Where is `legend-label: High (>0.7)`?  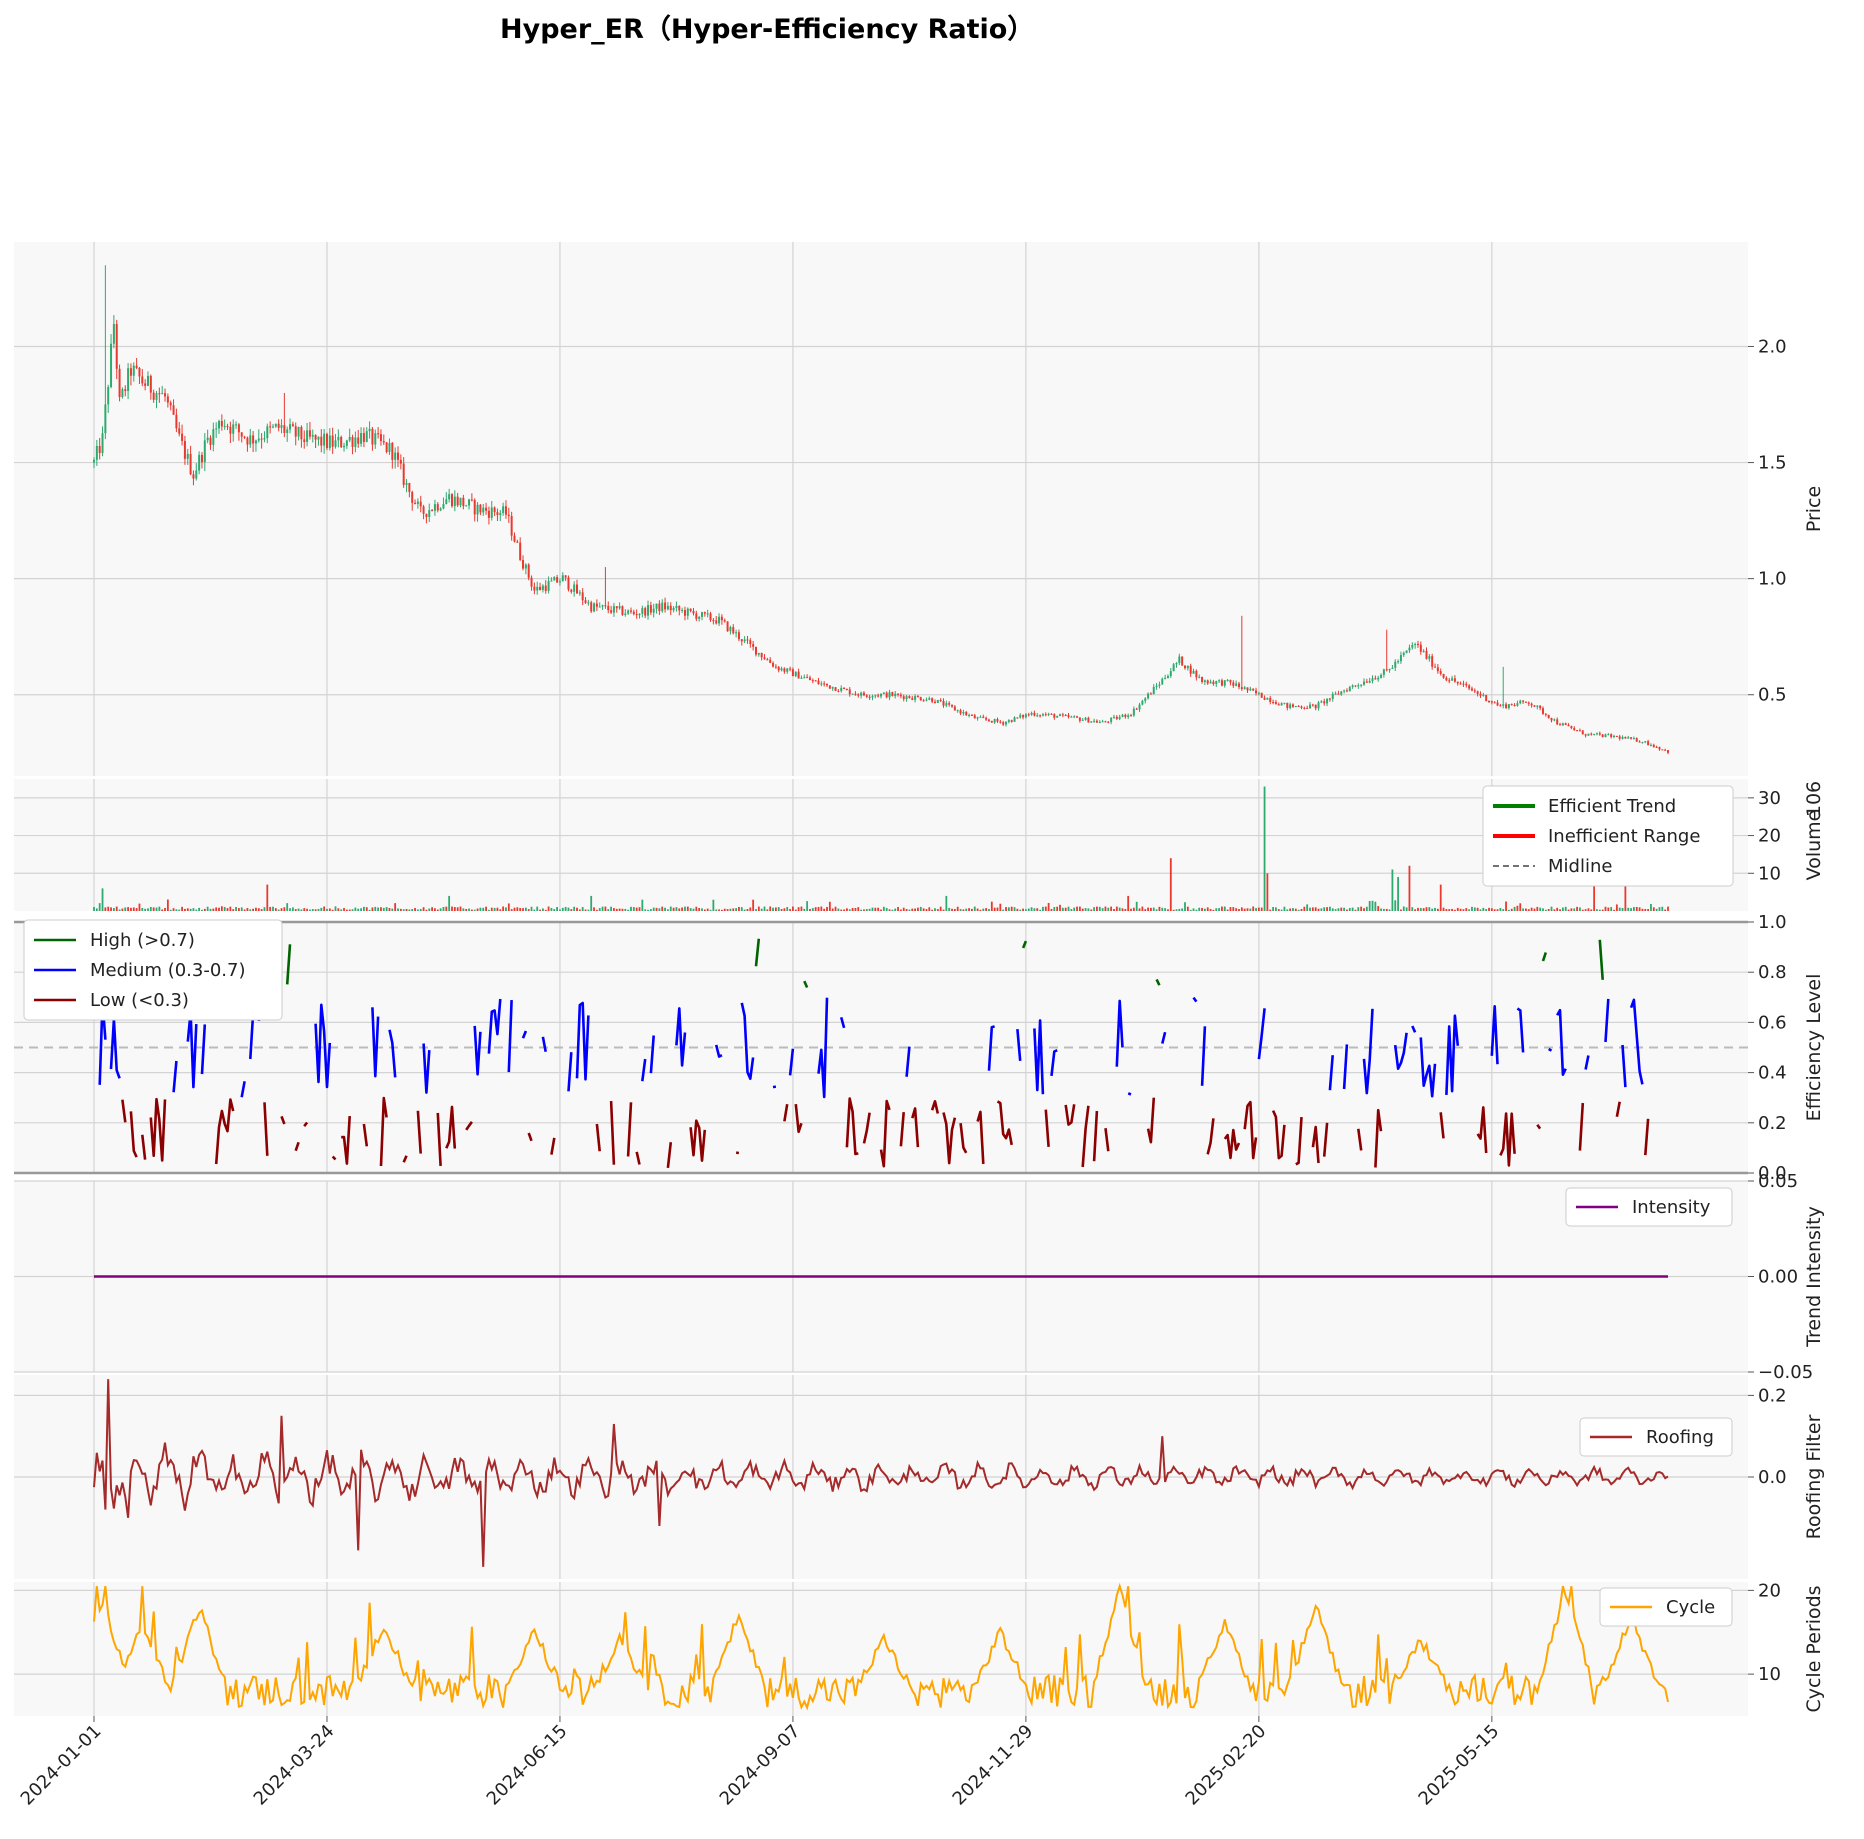 legend-label: High (>0.7) is located at coordinates (142, 940).